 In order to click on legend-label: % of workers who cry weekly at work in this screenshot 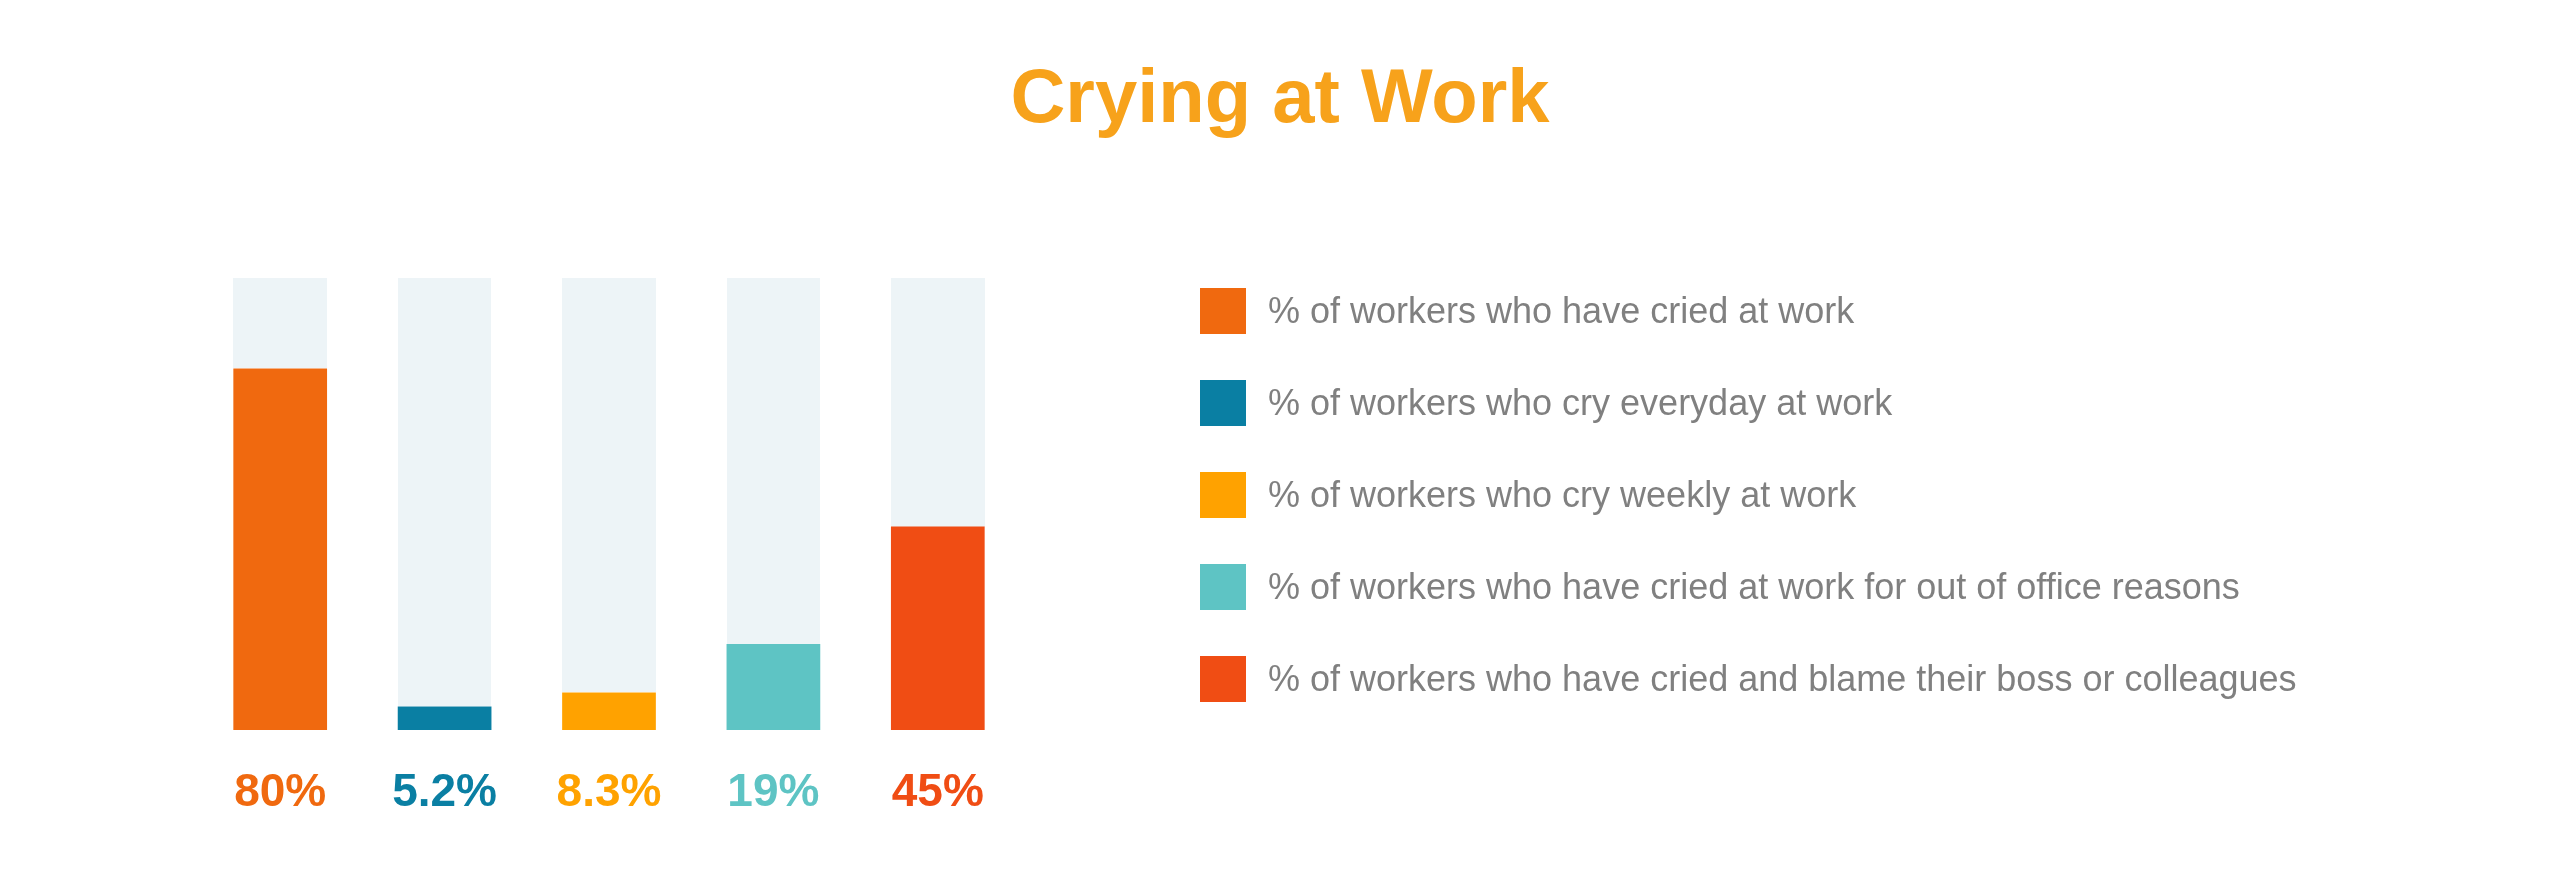, I will do `click(1562, 495)`.